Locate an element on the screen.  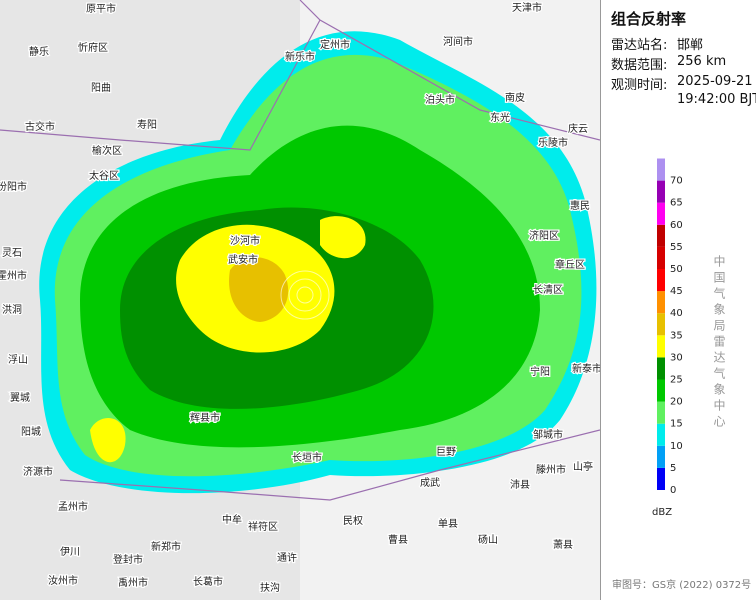
info-value: 2025-09-21 is located at coordinates (715, 81).